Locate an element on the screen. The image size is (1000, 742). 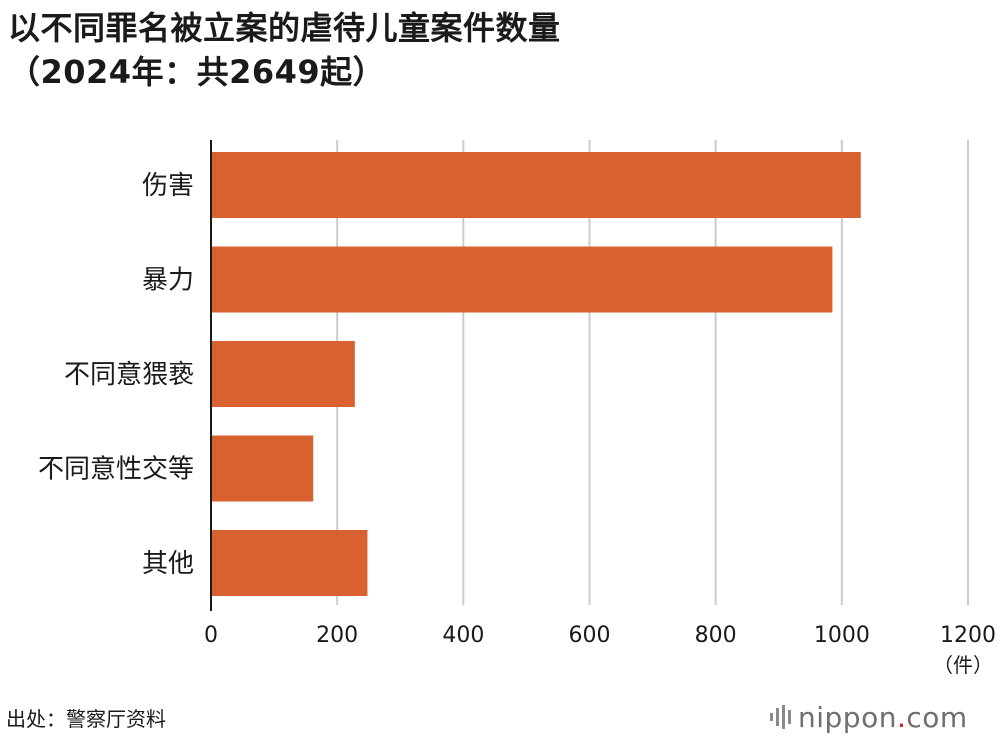
chart-title: 以不同罪名被立案的虐待儿童案件数量 （2024年：共2649起） is located at coordinates (284, 50).